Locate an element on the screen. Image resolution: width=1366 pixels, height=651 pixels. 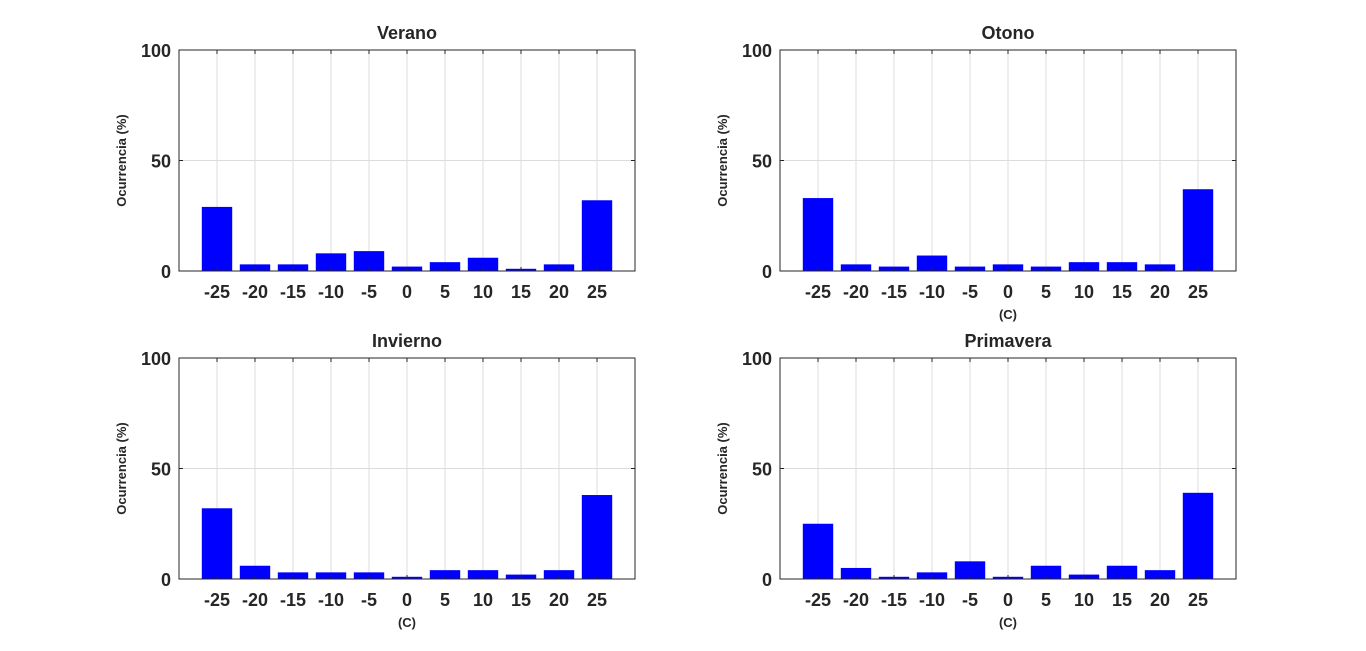
chart-title: Otono is located at coordinates (1008, 33).